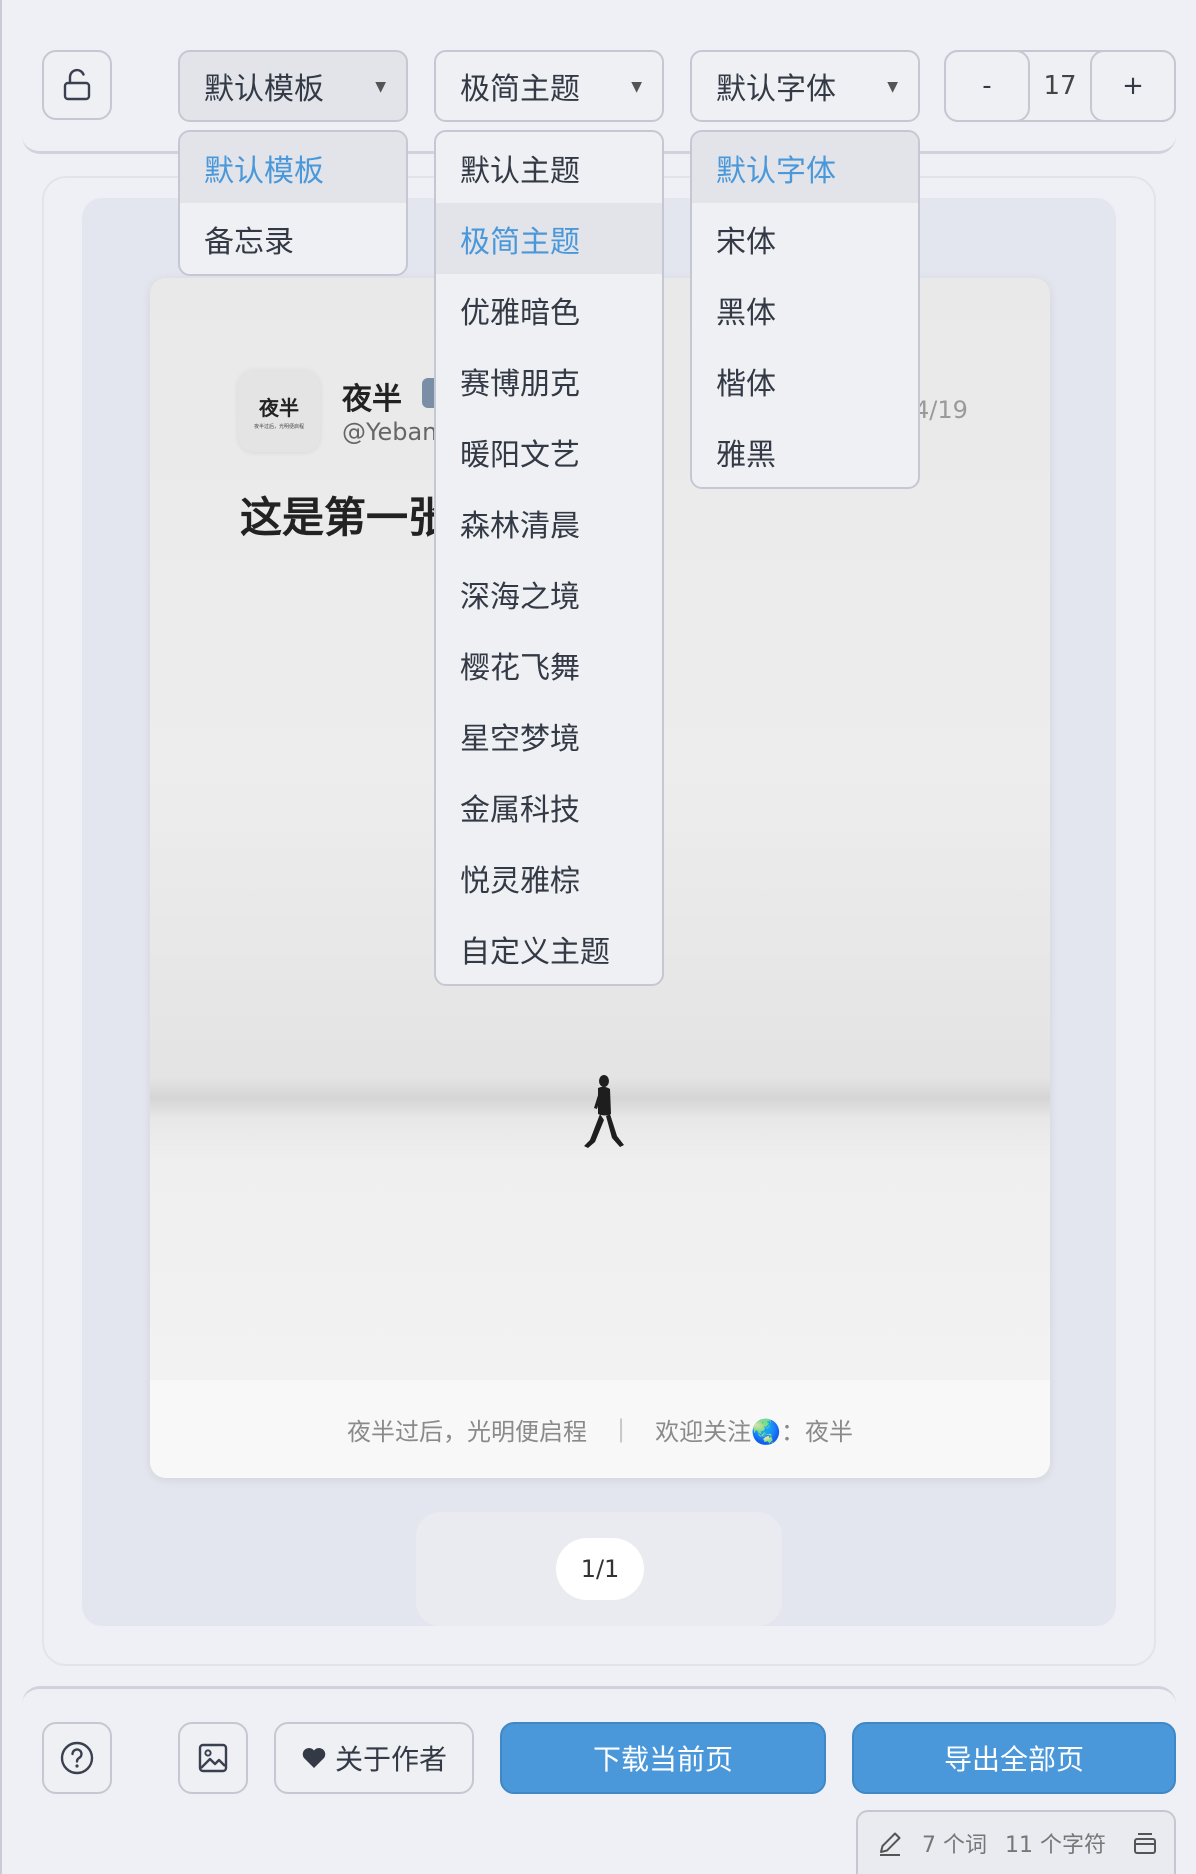 This screenshot has height=1874, width=1196. I want to click on font-select-value: 默认字体, so click(776, 89).